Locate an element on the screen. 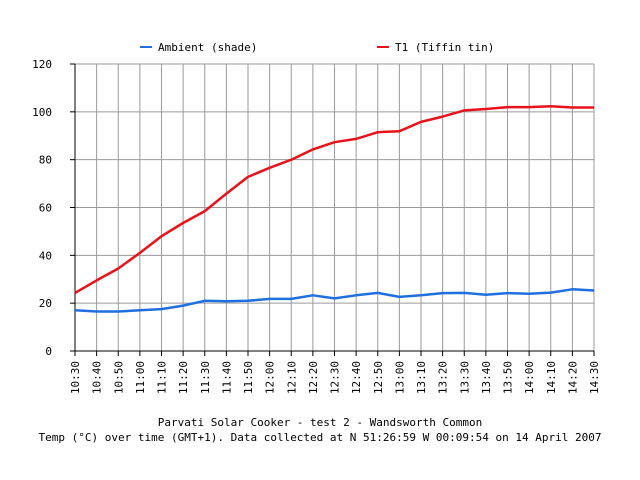 The height and width of the screenshot is (480, 640). x-tick-label: 13:10 is located at coordinates (421, 377).